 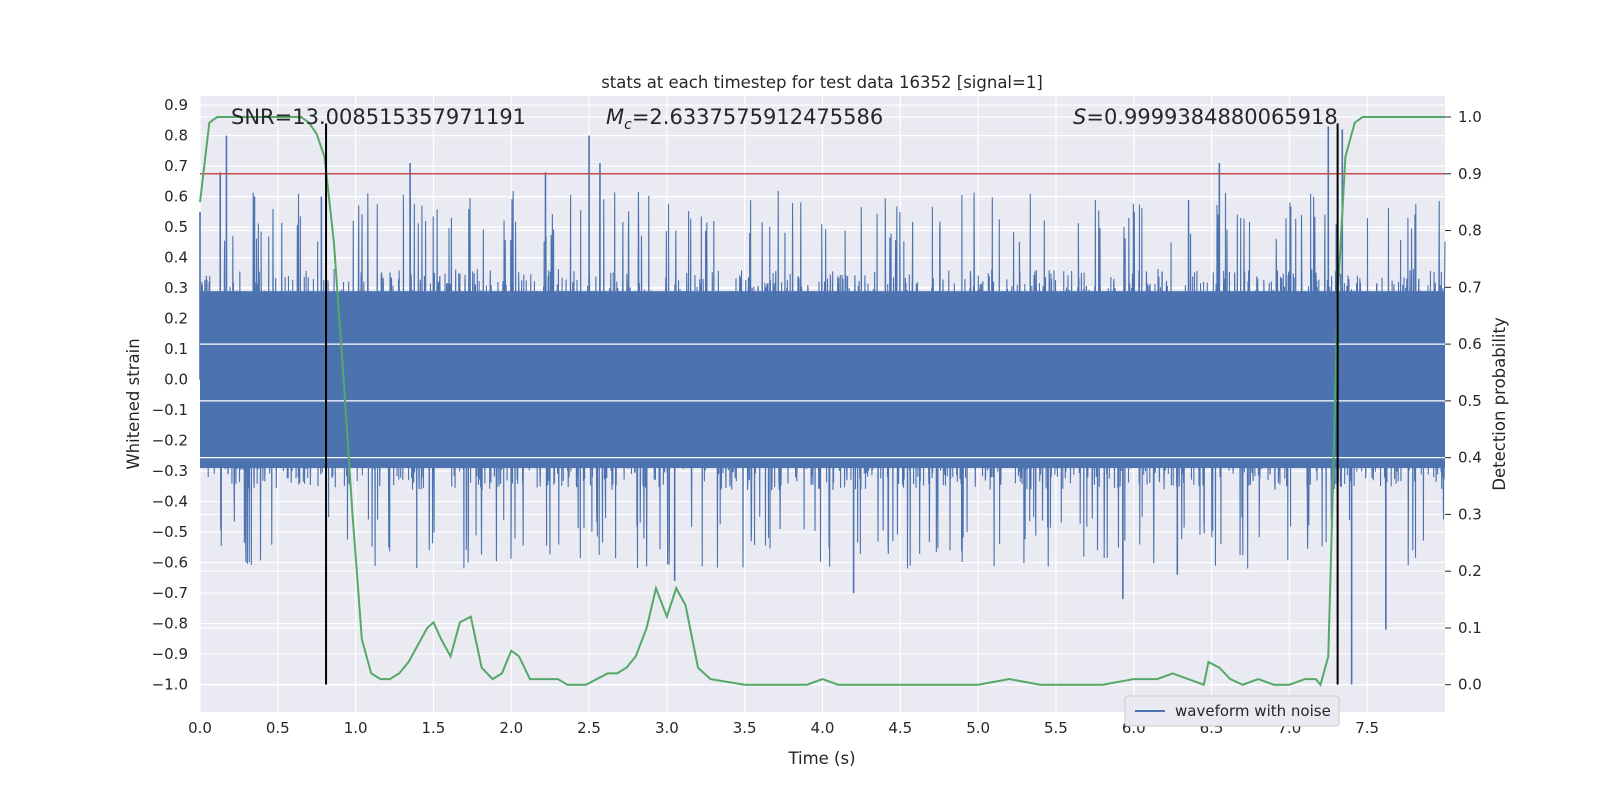 What do you see at coordinates (667, 728) in the screenshot?
I see `x-tick-label: 3.0` at bounding box center [667, 728].